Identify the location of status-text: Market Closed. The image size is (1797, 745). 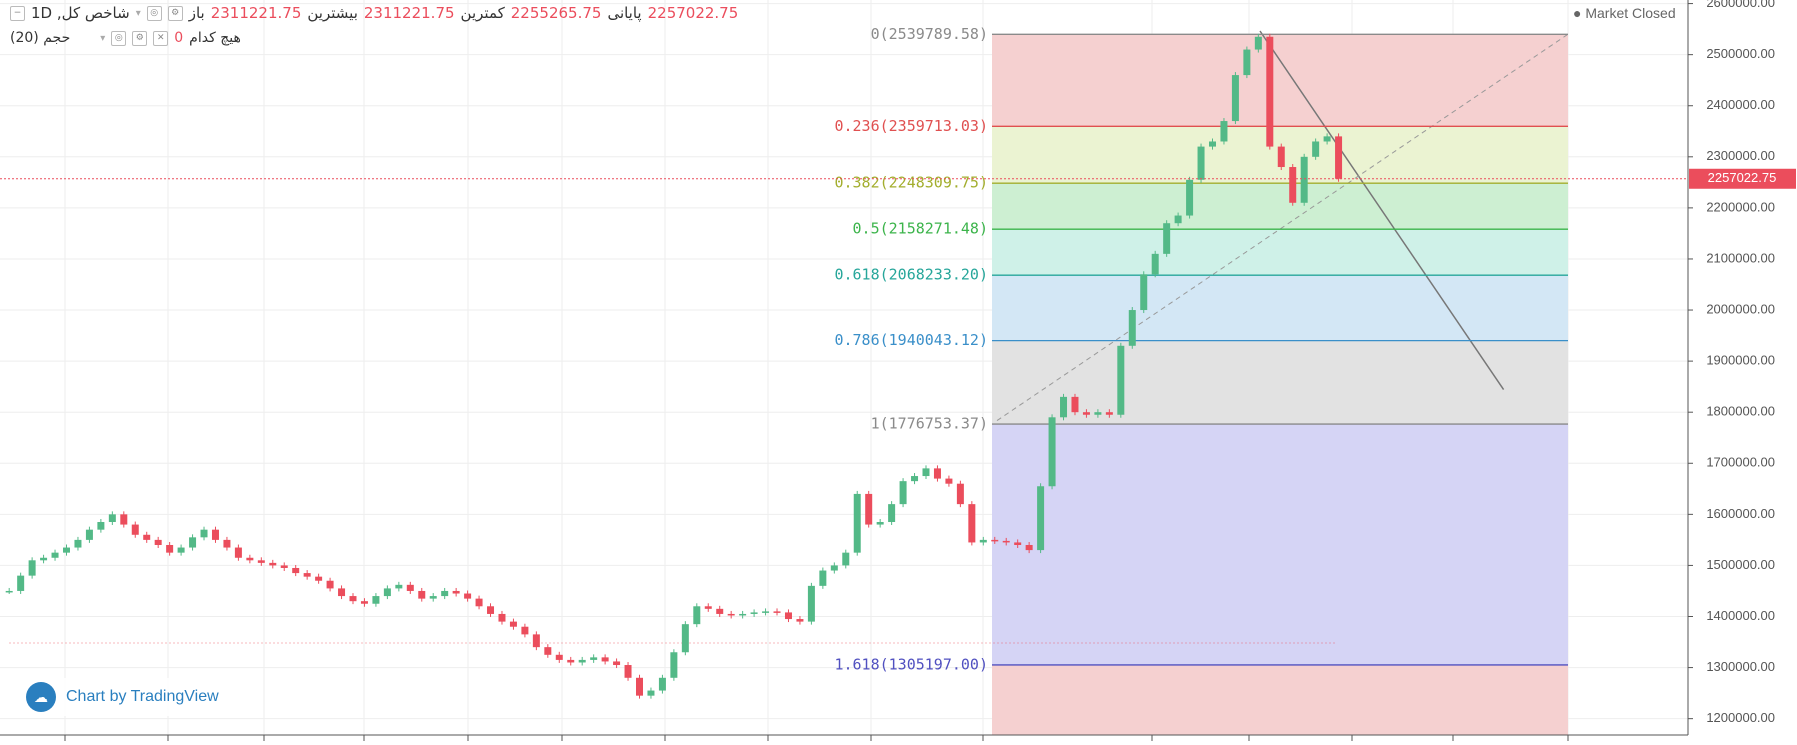
(1630, 13).